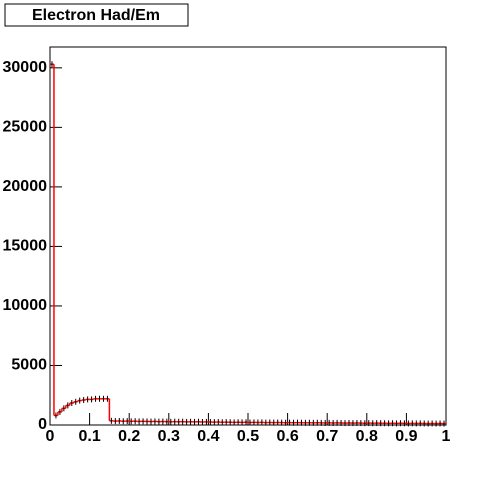 Image resolution: width=496 pixels, height=477 pixels. I want to click on y-tick-label: 25000, so click(25, 127).